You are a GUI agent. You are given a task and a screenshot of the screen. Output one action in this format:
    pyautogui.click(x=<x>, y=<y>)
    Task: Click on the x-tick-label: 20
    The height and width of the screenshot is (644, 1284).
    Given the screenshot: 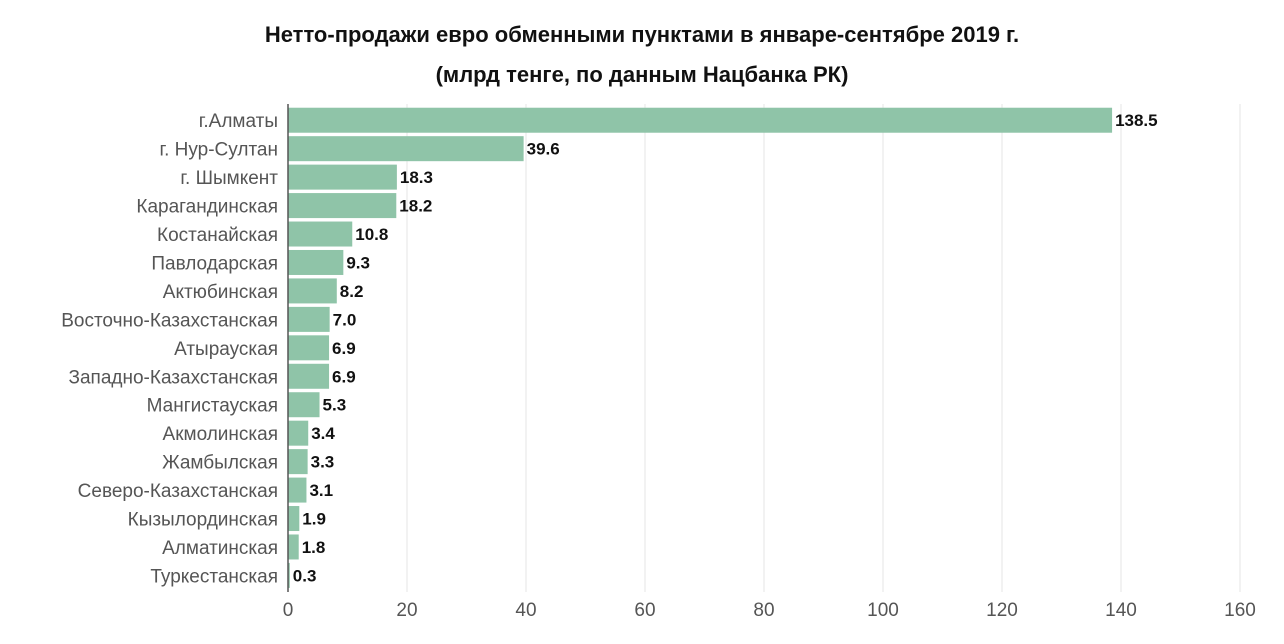 What is the action you would take?
    pyautogui.click(x=406, y=610)
    